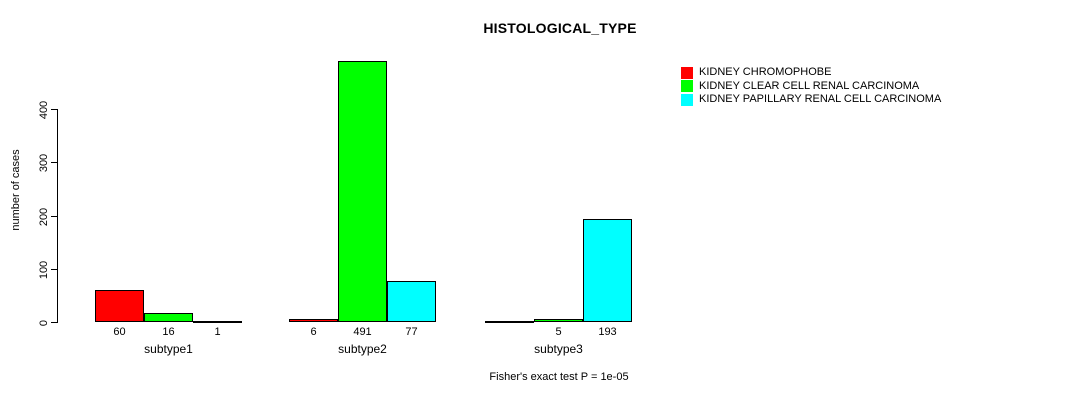 This screenshot has width=1090, height=400. I want to click on bar-value-label: 5, so click(558, 332).